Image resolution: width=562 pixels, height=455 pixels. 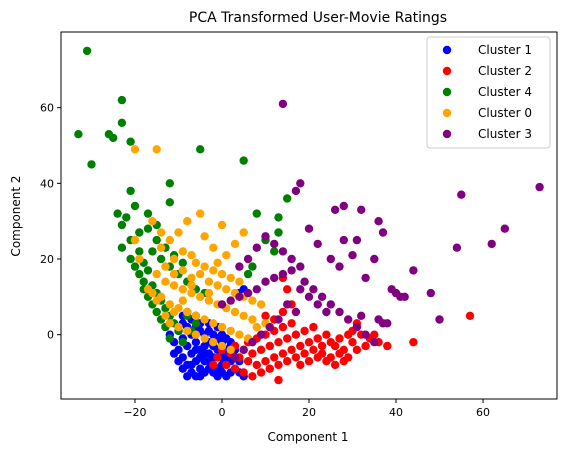 I want to click on legend-label: Cluster 3, so click(x=505, y=134).